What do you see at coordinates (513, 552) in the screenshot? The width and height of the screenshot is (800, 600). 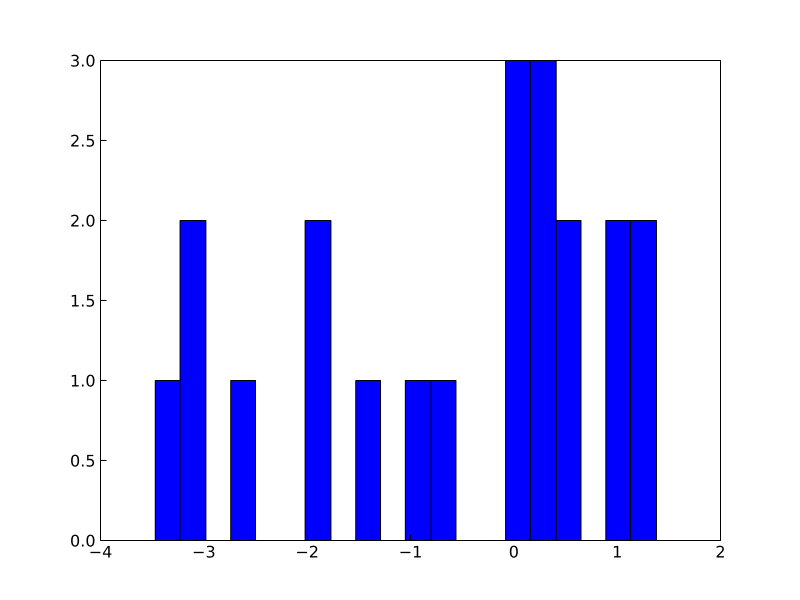 I see `x-tick-label: 0` at bounding box center [513, 552].